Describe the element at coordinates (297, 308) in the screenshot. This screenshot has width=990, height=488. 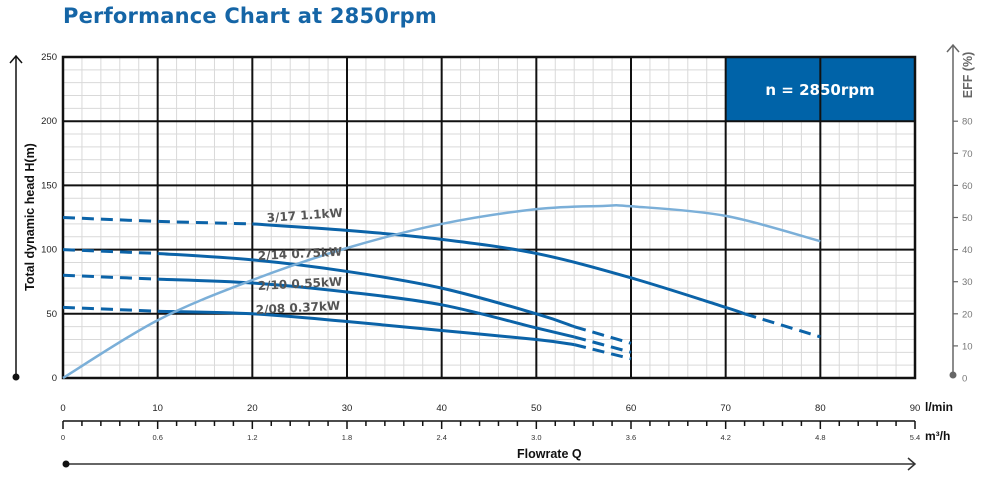
I see `curve-label: 2/08 0.37kW` at that location.